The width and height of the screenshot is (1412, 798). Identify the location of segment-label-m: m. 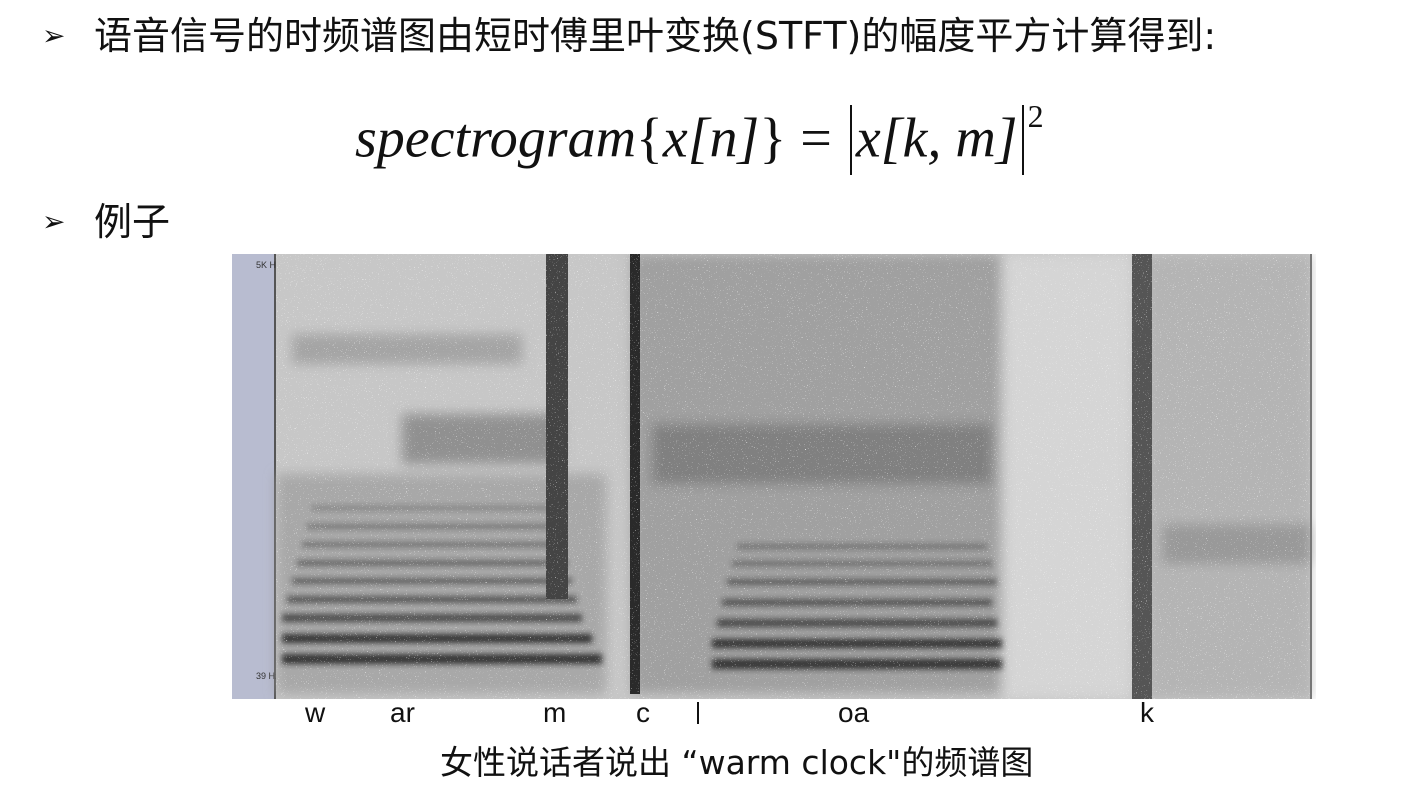
(555, 712).